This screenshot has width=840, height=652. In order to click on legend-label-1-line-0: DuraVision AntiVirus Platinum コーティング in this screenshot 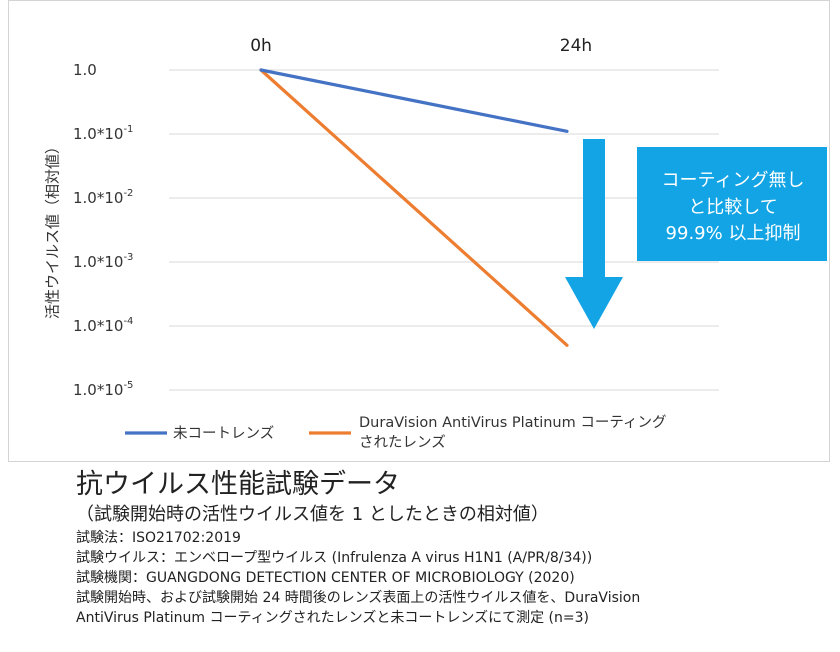, I will do `click(512, 422)`.